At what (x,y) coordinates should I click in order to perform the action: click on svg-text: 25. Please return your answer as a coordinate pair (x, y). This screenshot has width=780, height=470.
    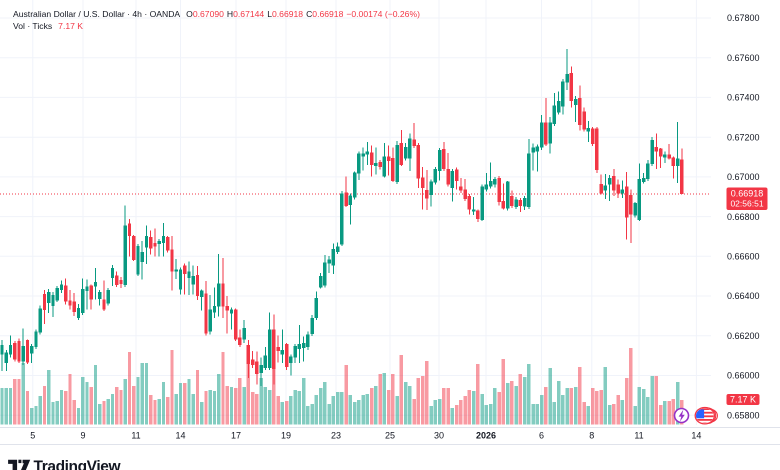
    Looking at the image, I should click on (390, 436).